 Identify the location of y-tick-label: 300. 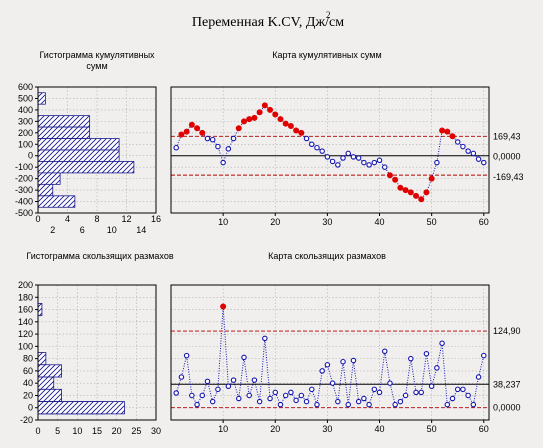
(25, 121).